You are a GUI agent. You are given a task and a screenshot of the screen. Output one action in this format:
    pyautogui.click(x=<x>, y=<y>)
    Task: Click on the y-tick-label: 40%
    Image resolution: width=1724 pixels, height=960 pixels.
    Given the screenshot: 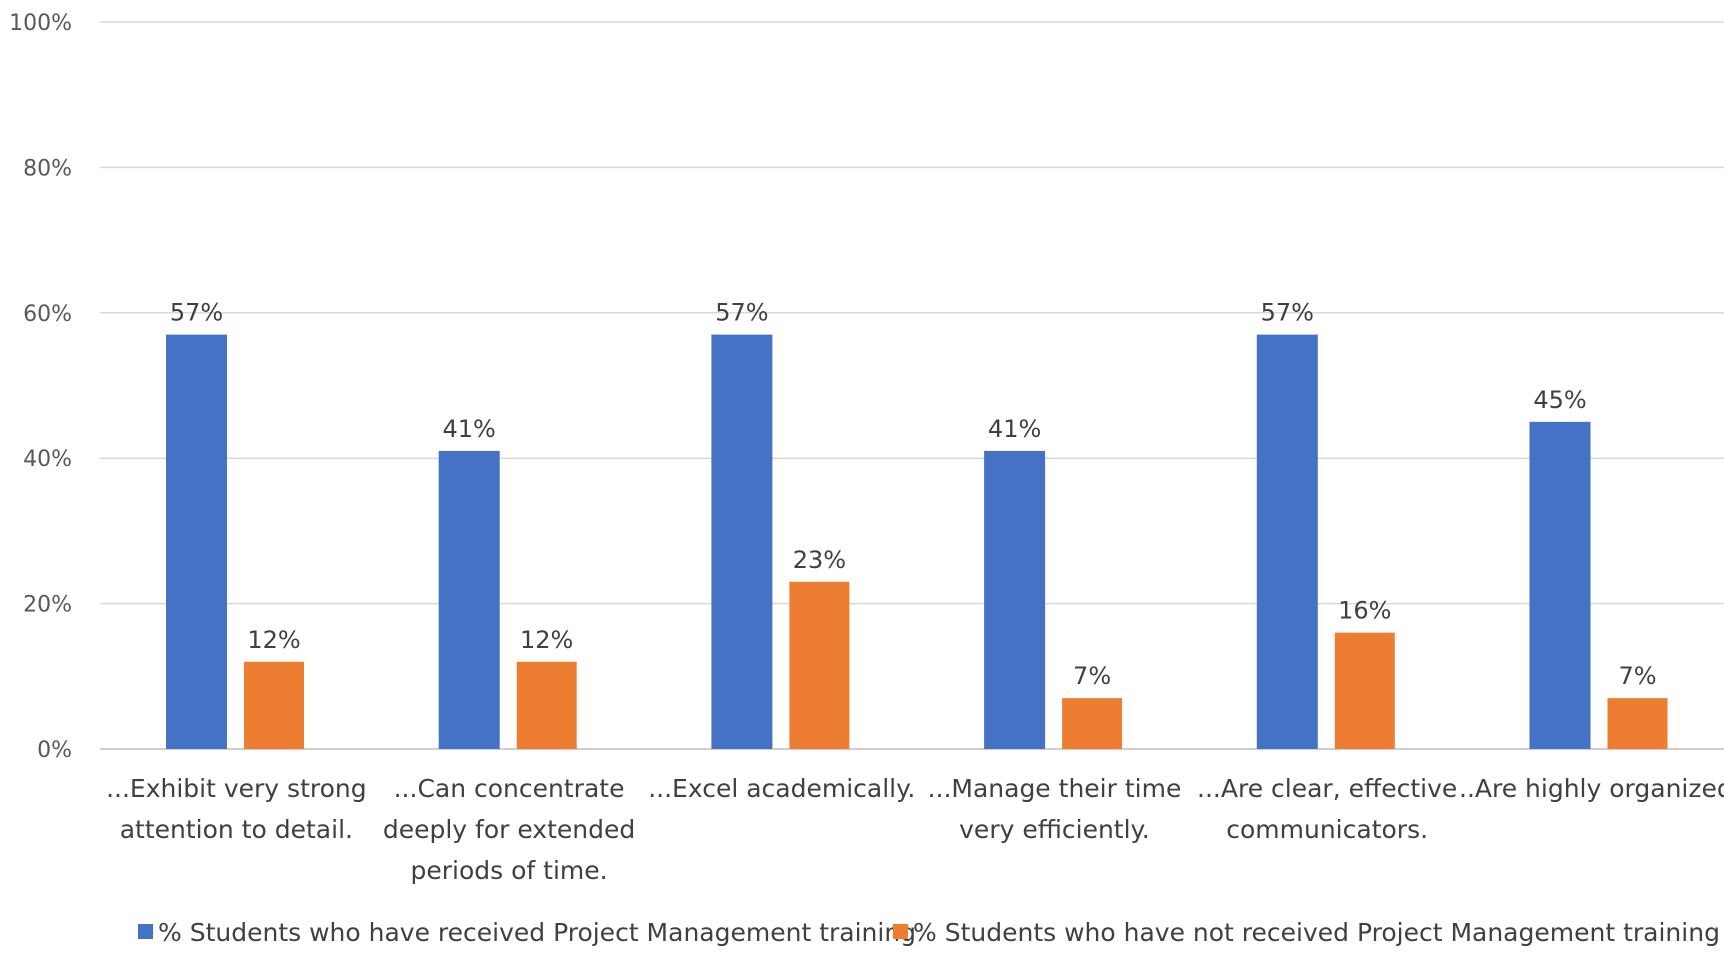 What is the action you would take?
    pyautogui.click(x=47, y=459)
    